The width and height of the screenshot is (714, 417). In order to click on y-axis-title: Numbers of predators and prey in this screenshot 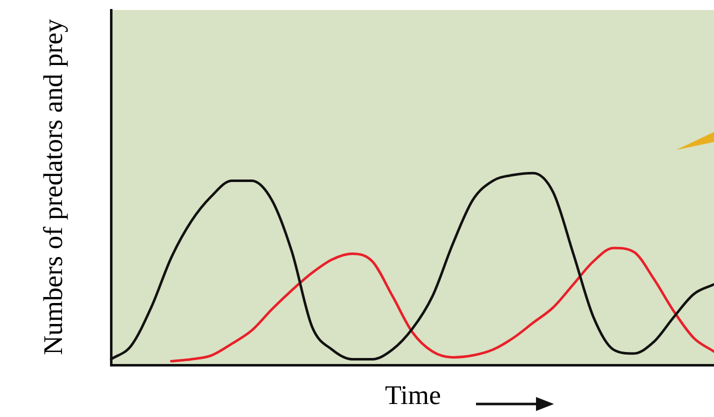, I will do `click(52, 186)`.